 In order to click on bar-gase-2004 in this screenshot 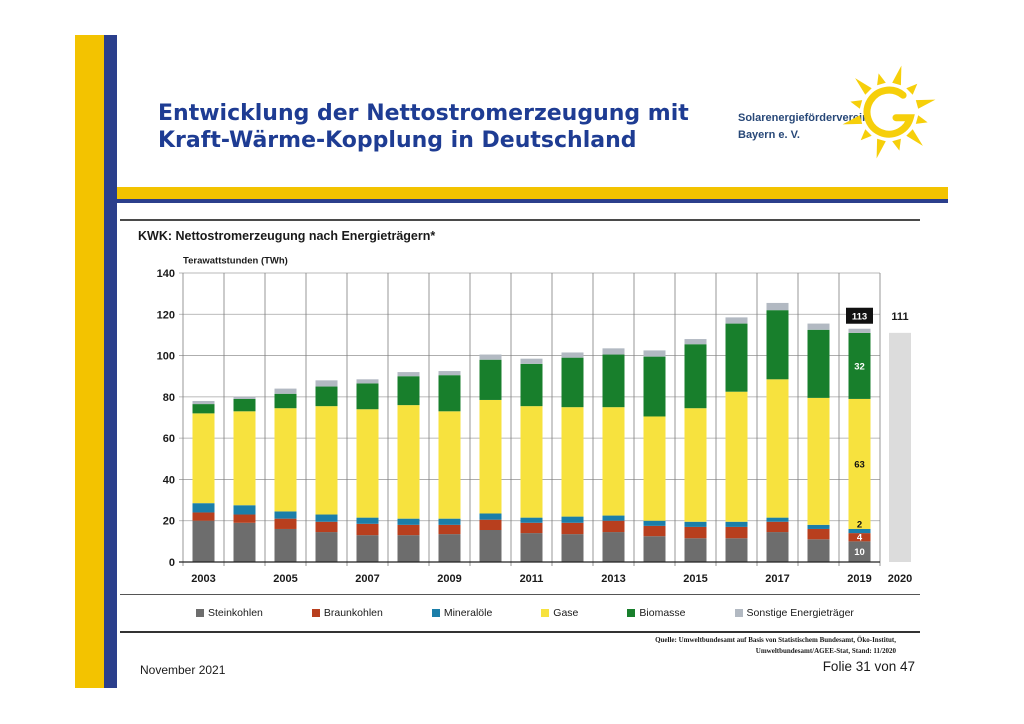, I will do `click(244, 458)`.